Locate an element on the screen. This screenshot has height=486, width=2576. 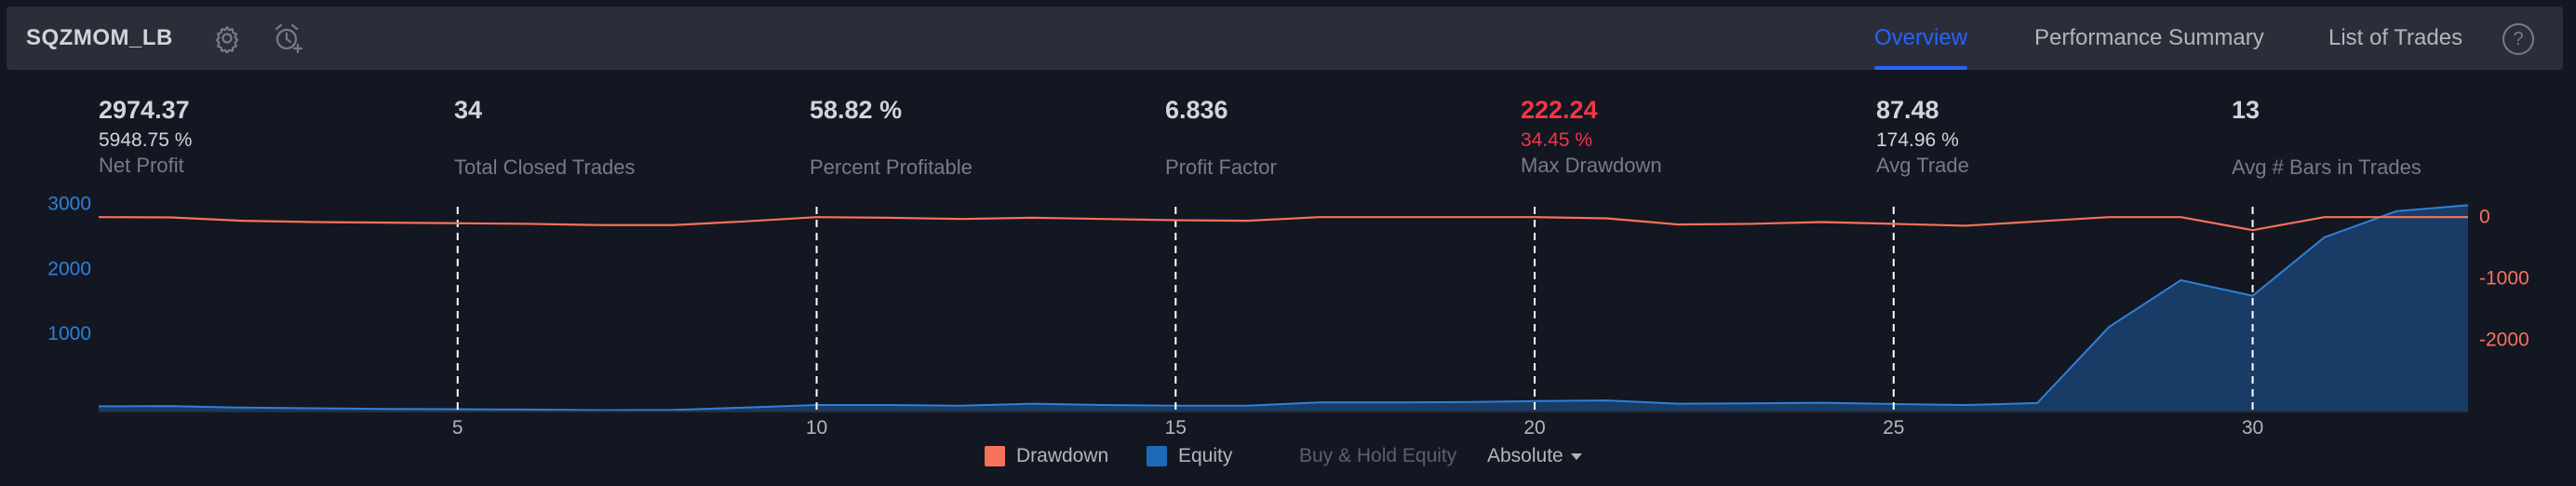
metric-label: Avg # Bars in Trades is located at coordinates (2327, 167).